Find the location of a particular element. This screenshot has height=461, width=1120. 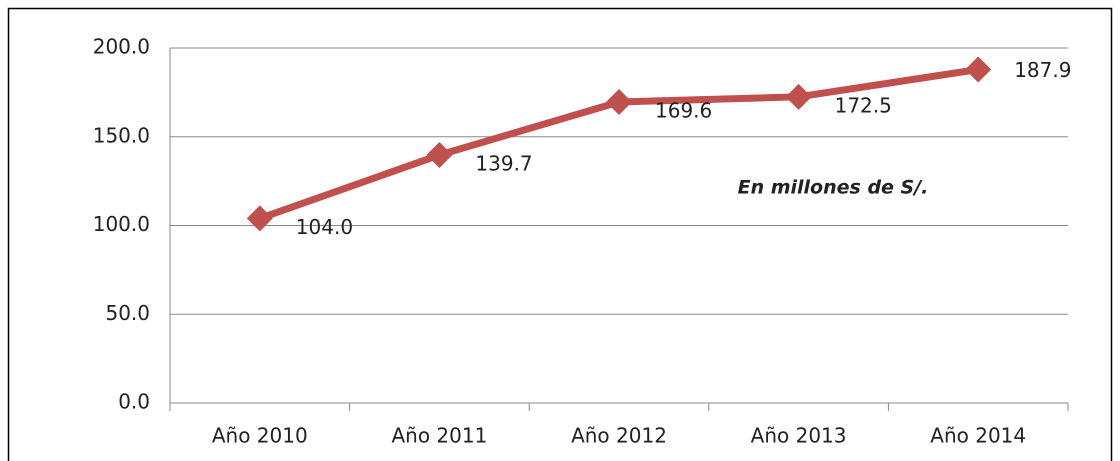

data-label: 169.6 is located at coordinates (683, 110).